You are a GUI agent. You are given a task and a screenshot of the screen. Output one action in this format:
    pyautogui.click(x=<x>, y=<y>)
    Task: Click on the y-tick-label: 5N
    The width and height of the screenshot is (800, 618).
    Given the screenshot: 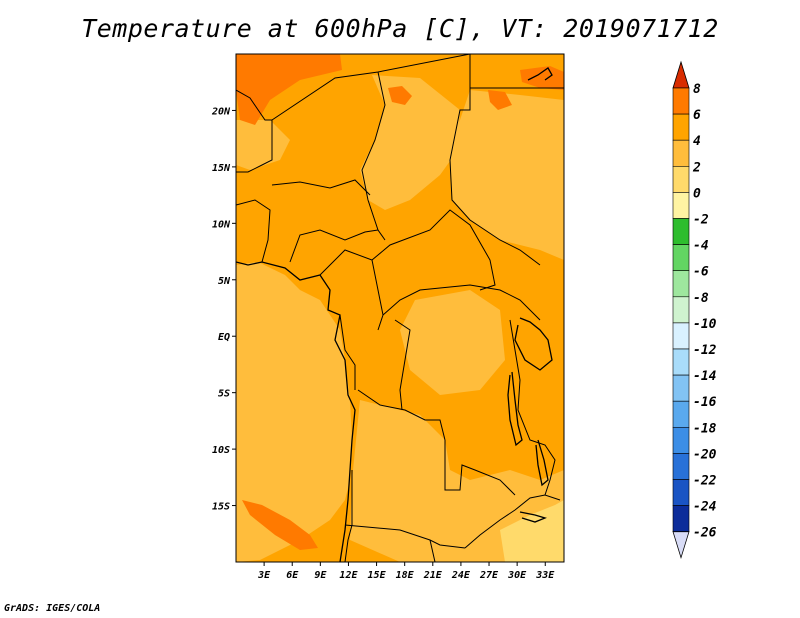 What is the action you would take?
    pyautogui.click(x=224, y=281)
    